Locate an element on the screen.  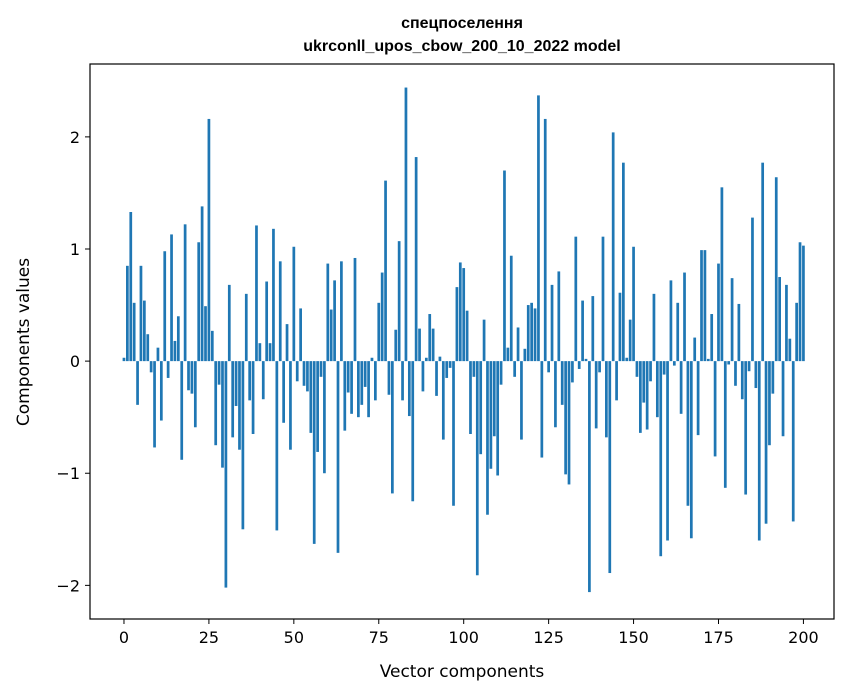
y-tick-label: −1 is located at coordinates (68, 473).